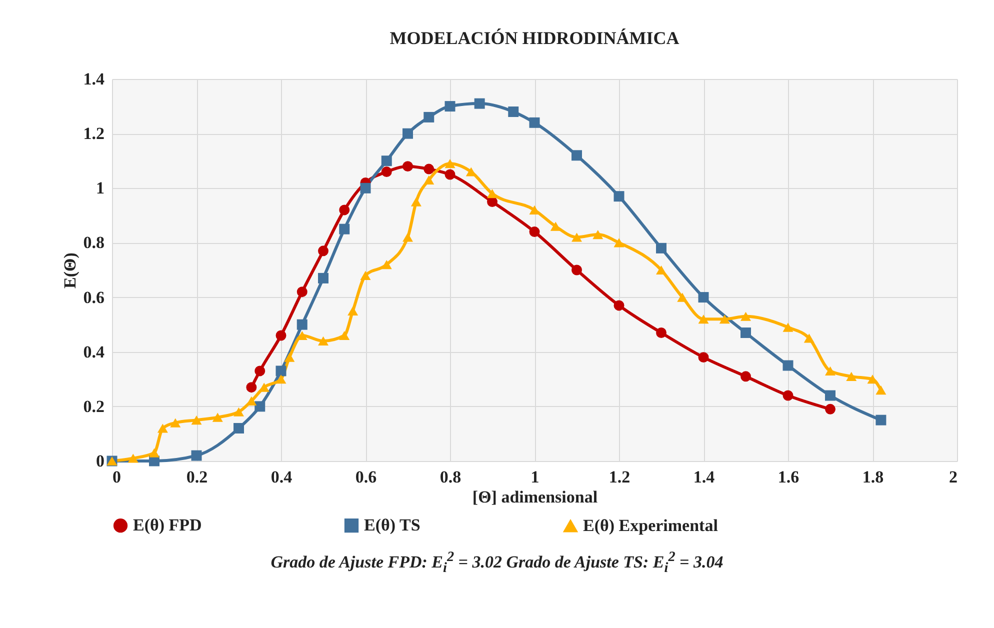 The image size is (994, 628). I want to click on y-tick-label: 0.2, so click(93, 406).